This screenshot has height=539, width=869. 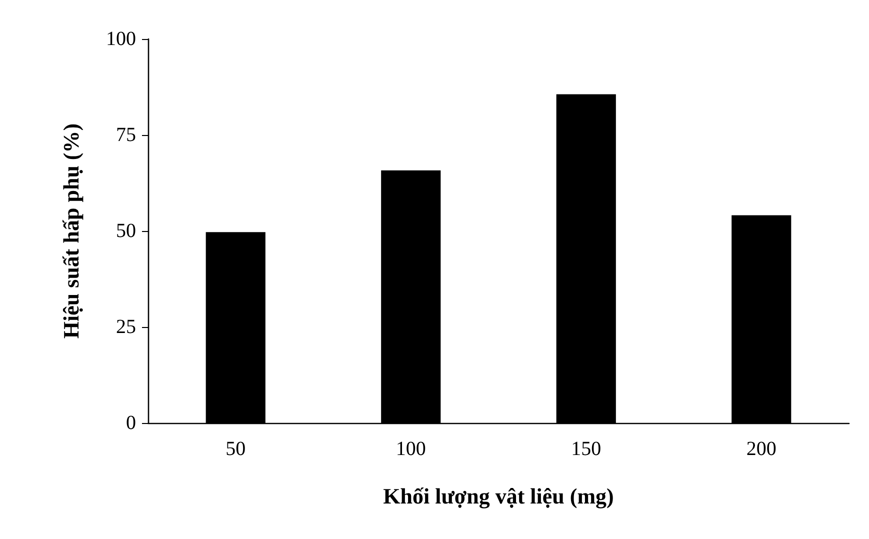 What do you see at coordinates (498, 496) in the screenshot?
I see `x-axis-title: Khối lượng vật liệu (mg)` at bounding box center [498, 496].